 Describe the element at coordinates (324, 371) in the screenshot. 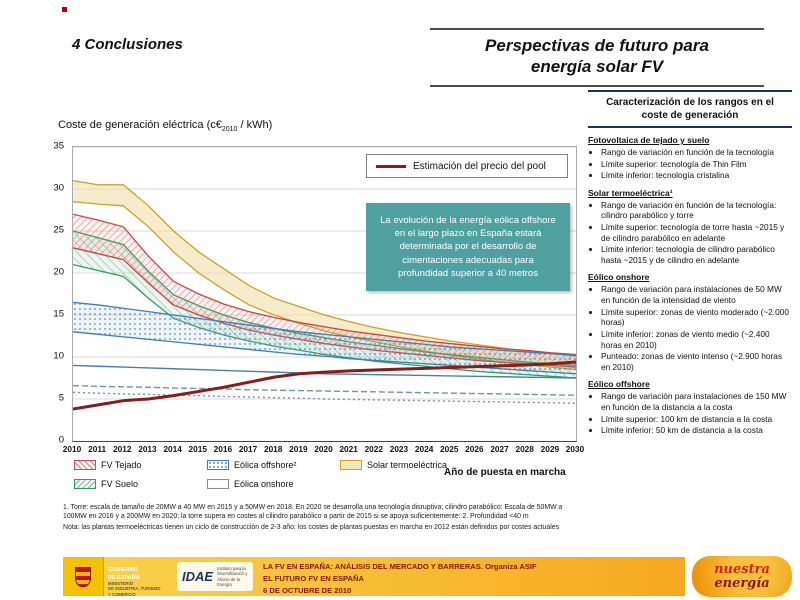

I see `line-Eólica onshore superior (viento moderado ~2.000 horas)` at that location.